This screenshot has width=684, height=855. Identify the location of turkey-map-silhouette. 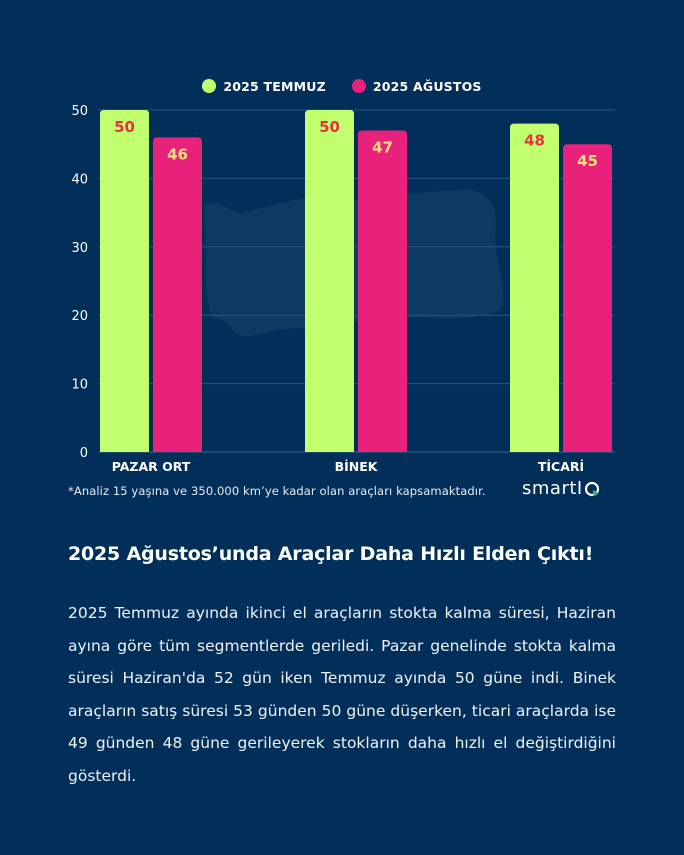
(354, 263).